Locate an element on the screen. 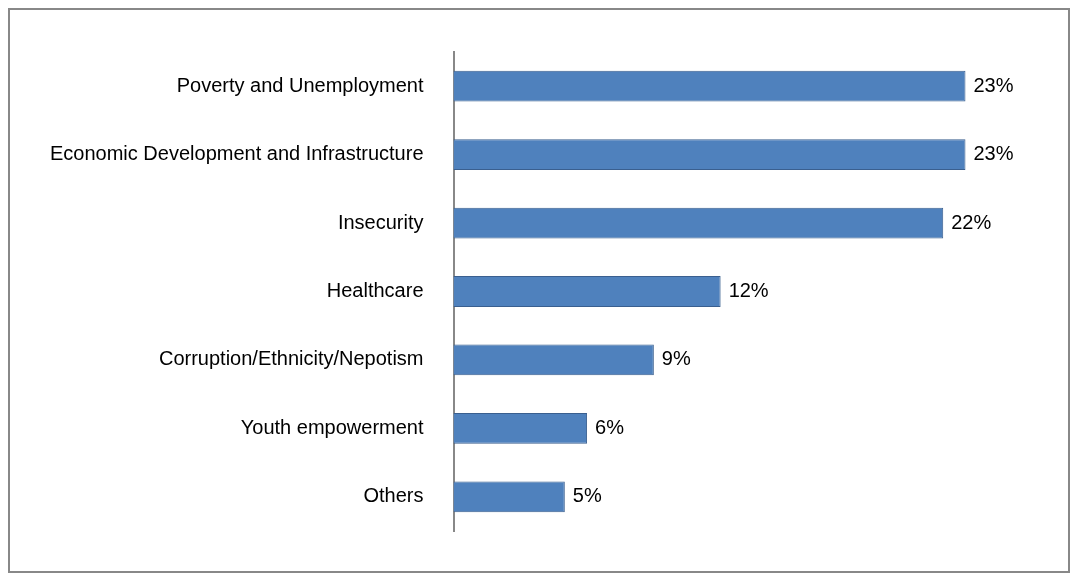 This screenshot has width=1070, height=573. y-tick-label: Poverty and Unemployment is located at coordinates (300, 84).